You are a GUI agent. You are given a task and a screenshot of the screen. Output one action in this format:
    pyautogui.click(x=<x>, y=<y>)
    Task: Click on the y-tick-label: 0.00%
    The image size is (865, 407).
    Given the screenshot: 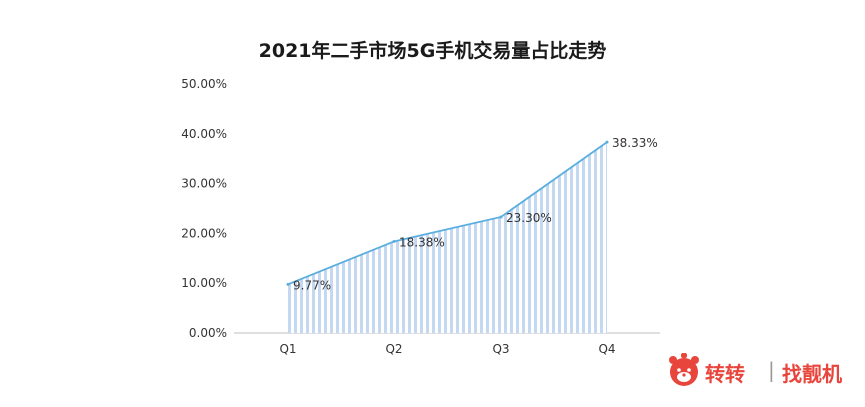 What is the action you would take?
    pyautogui.click(x=208, y=333)
    